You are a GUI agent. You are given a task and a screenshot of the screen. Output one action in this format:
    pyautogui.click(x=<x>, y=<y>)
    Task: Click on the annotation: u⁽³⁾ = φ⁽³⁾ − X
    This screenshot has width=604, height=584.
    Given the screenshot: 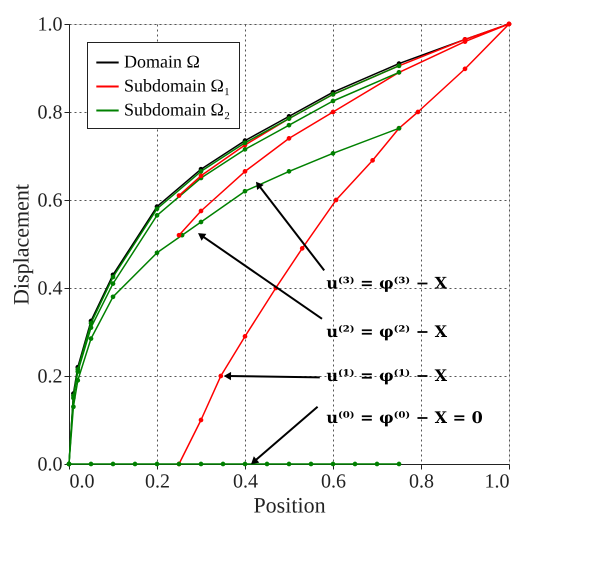 What is the action you would take?
    pyautogui.click(x=387, y=283)
    